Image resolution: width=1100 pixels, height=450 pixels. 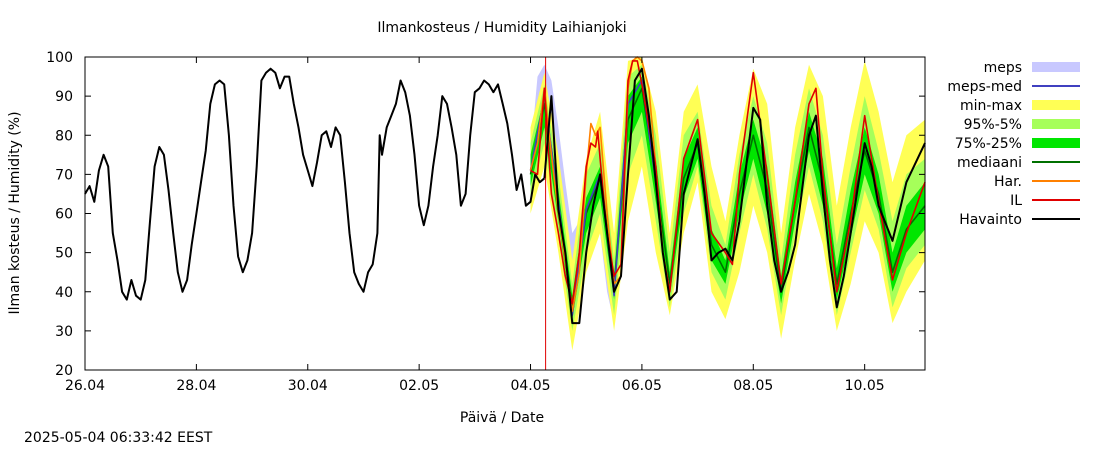 I want to click on x-tick-label: 10.05, so click(x=865, y=386).